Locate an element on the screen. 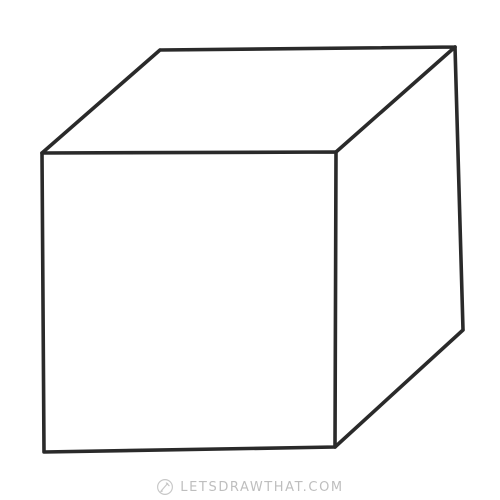 This screenshot has height=500, width=500. watermark: LETSDRAWTHAT.COM is located at coordinates (250, 487).